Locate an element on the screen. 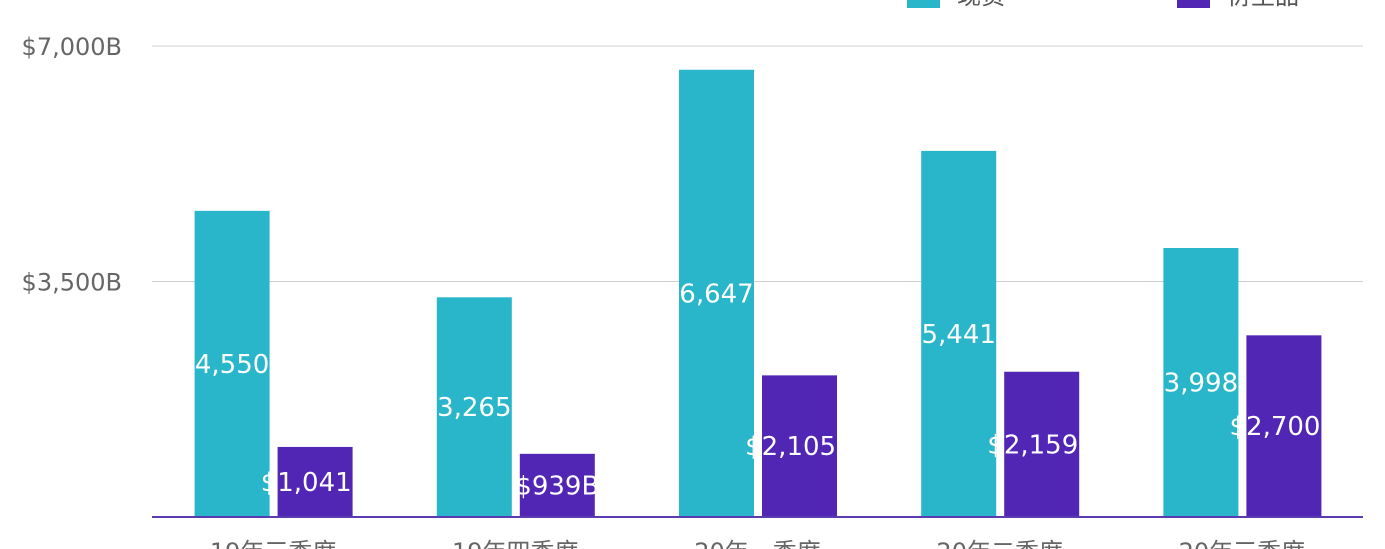  data-label: 4,550 is located at coordinates (232, 365).